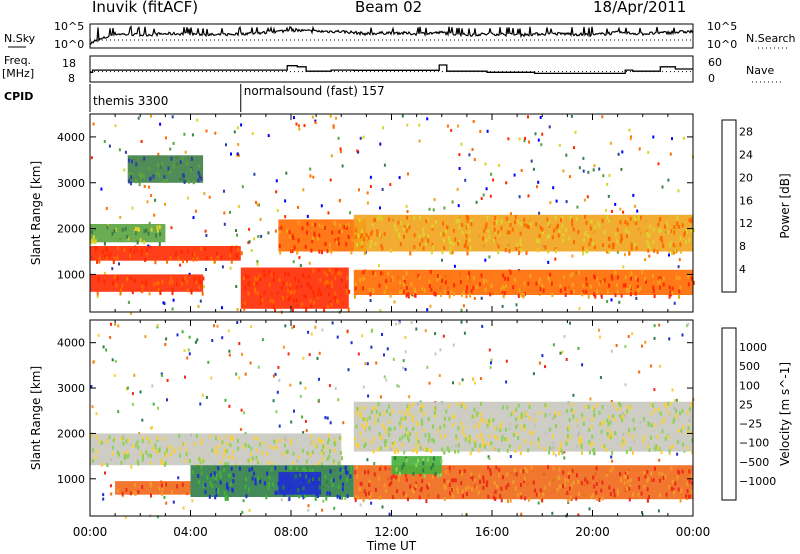 The image size is (800, 554). I want to click on power-ytick-label: 3000, so click(71, 183).